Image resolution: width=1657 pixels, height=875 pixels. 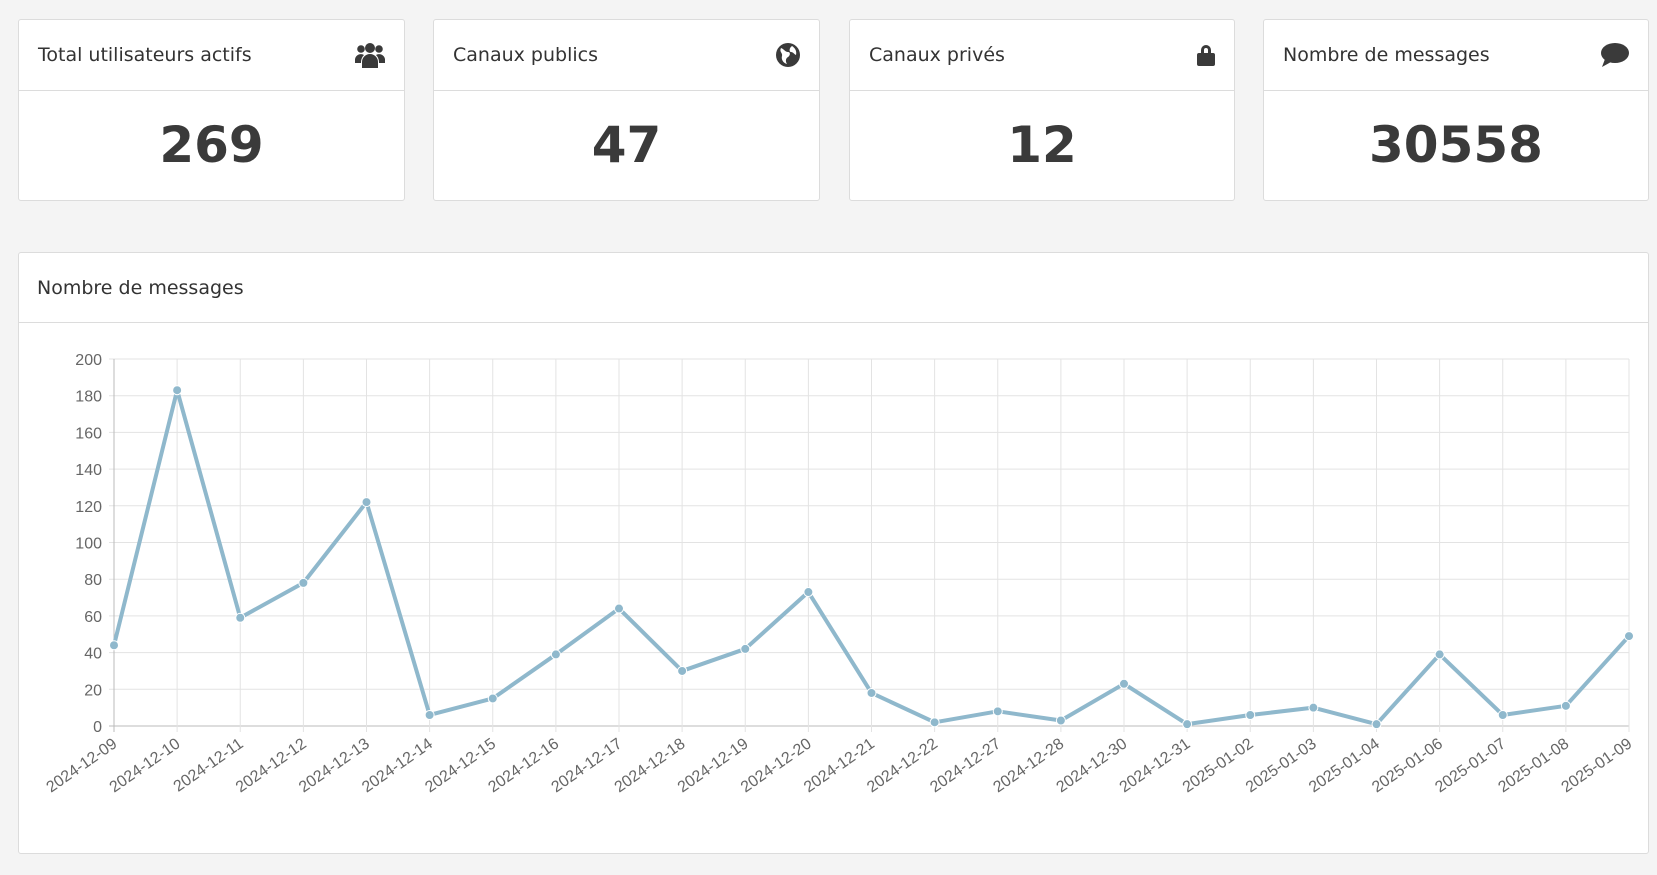 What do you see at coordinates (145, 55) in the screenshot?
I see `card-title: Total utilisateurs actifs` at bounding box center [145, 55].